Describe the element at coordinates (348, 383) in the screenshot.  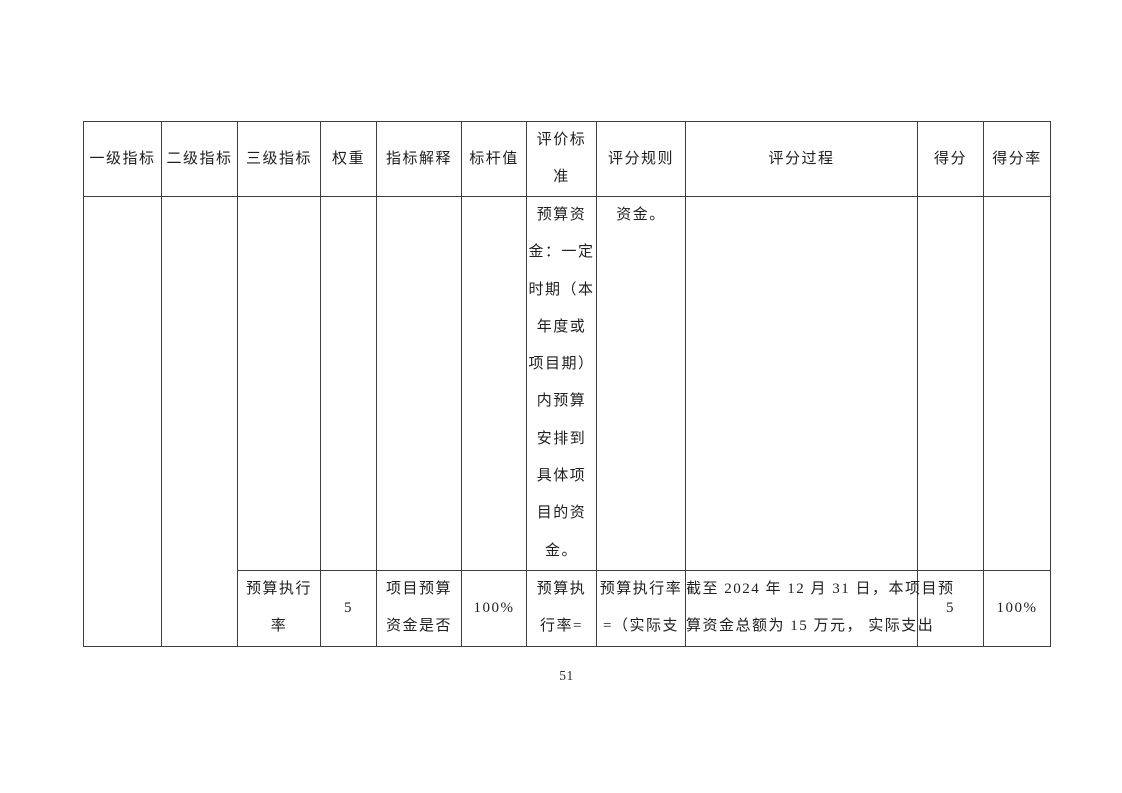
I see `cell-weight-empty` at that location.